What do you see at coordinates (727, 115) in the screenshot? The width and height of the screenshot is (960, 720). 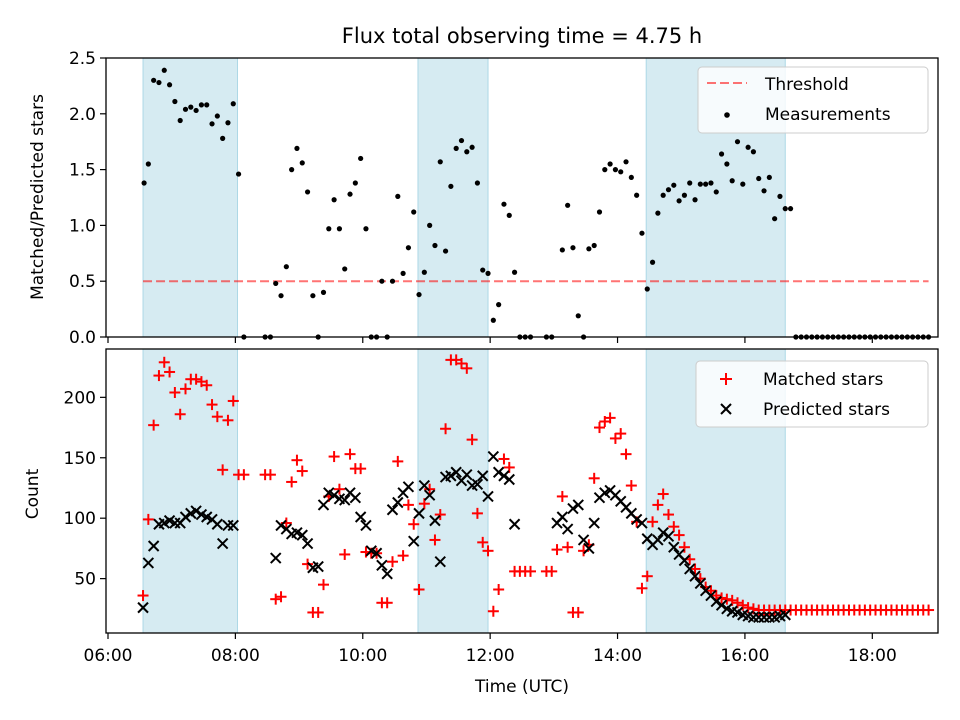 I see `legend-measurements-swatch` at bounding box center [727, 115].